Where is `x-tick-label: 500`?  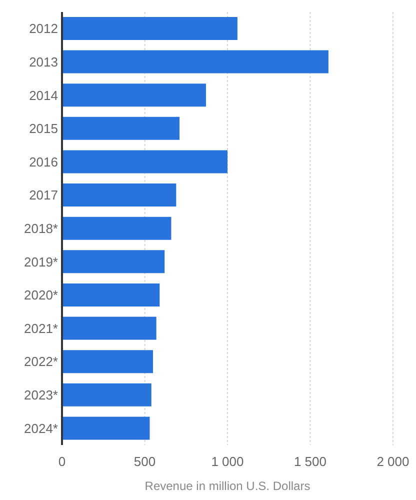 x-tick-label: 500 is located at coordinates (145, 462).